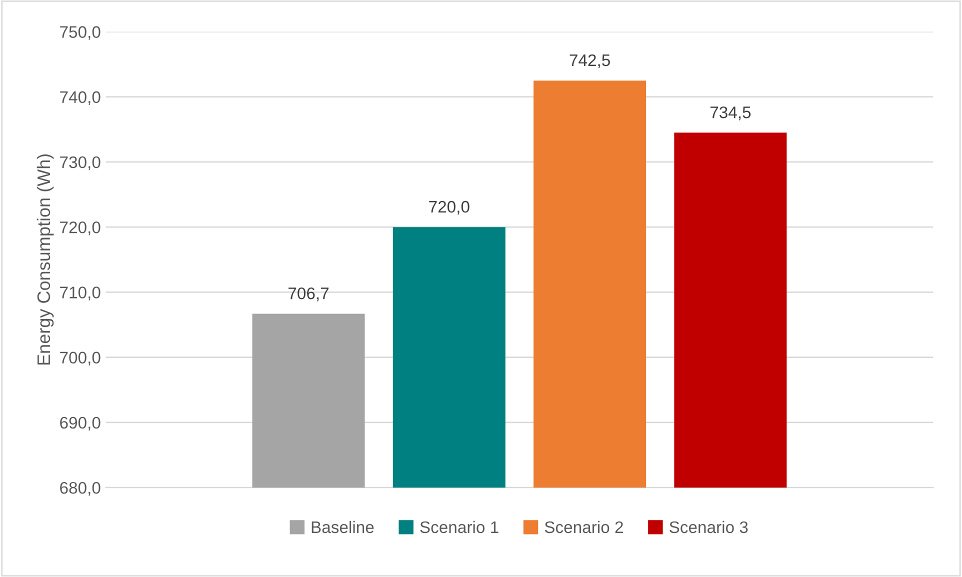 This screenshot has height=577, width=962. Describe the element at coordinates (80, 293) in the screenshot. I see `y-tick-label: 710,0` at that location.